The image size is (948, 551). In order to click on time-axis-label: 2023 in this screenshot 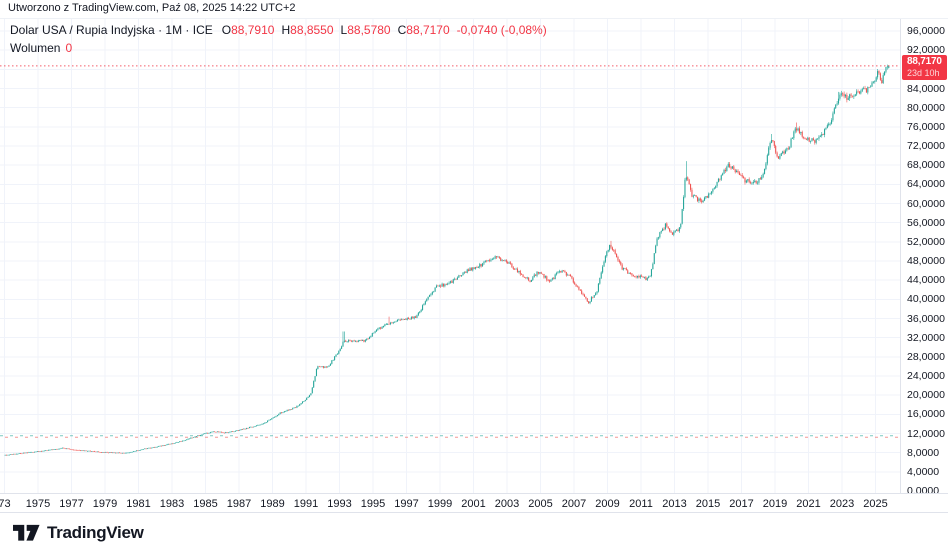, I will do `click(842, 504)`.